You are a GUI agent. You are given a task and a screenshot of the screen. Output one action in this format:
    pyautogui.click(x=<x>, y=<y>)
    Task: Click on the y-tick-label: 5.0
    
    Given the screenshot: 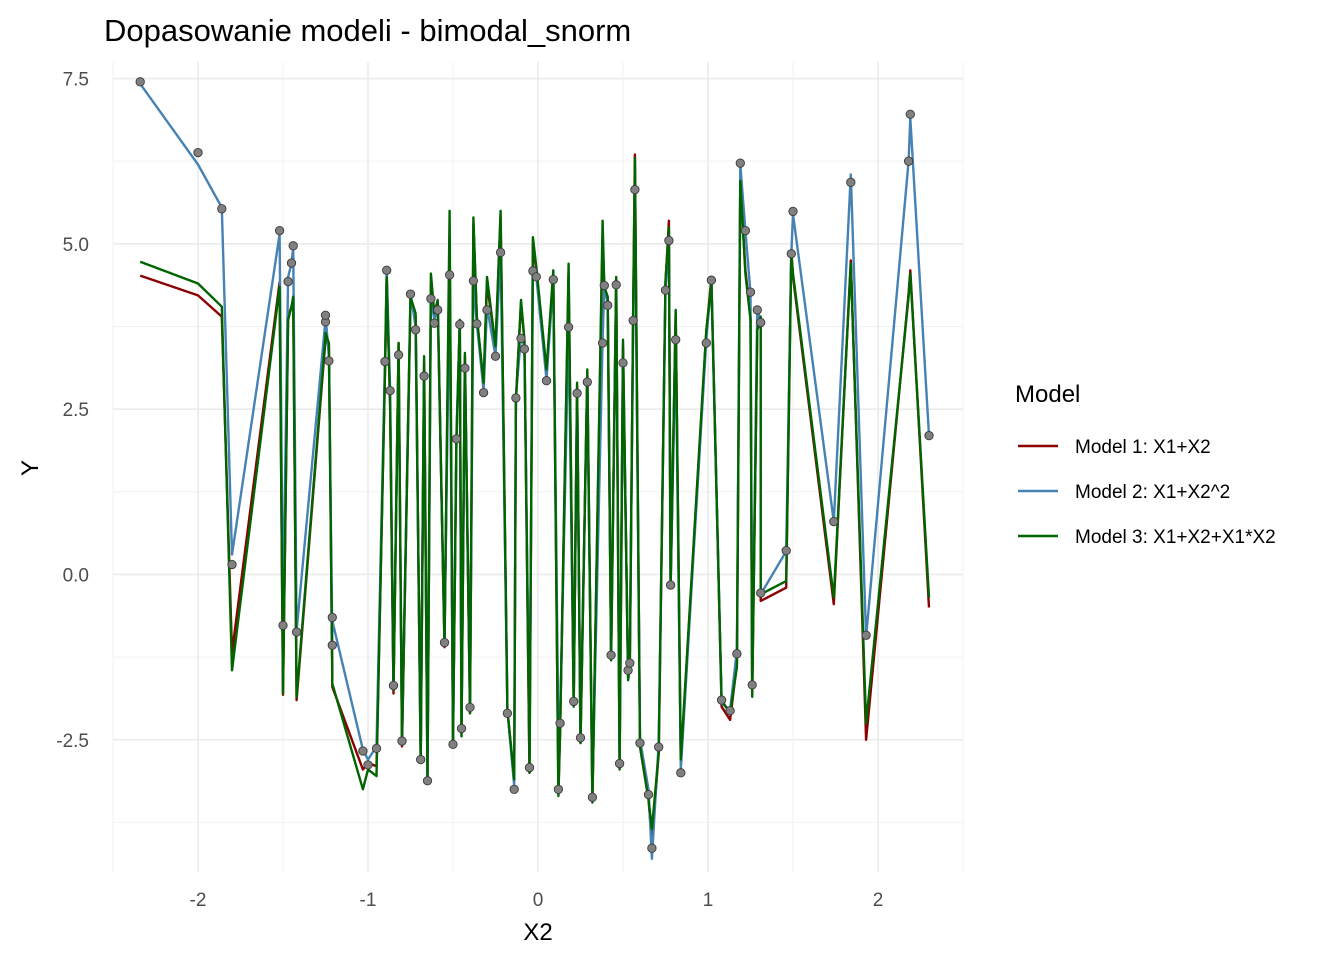 What is the action you would take?
    pyautogui.click(x=76, y=245)
    